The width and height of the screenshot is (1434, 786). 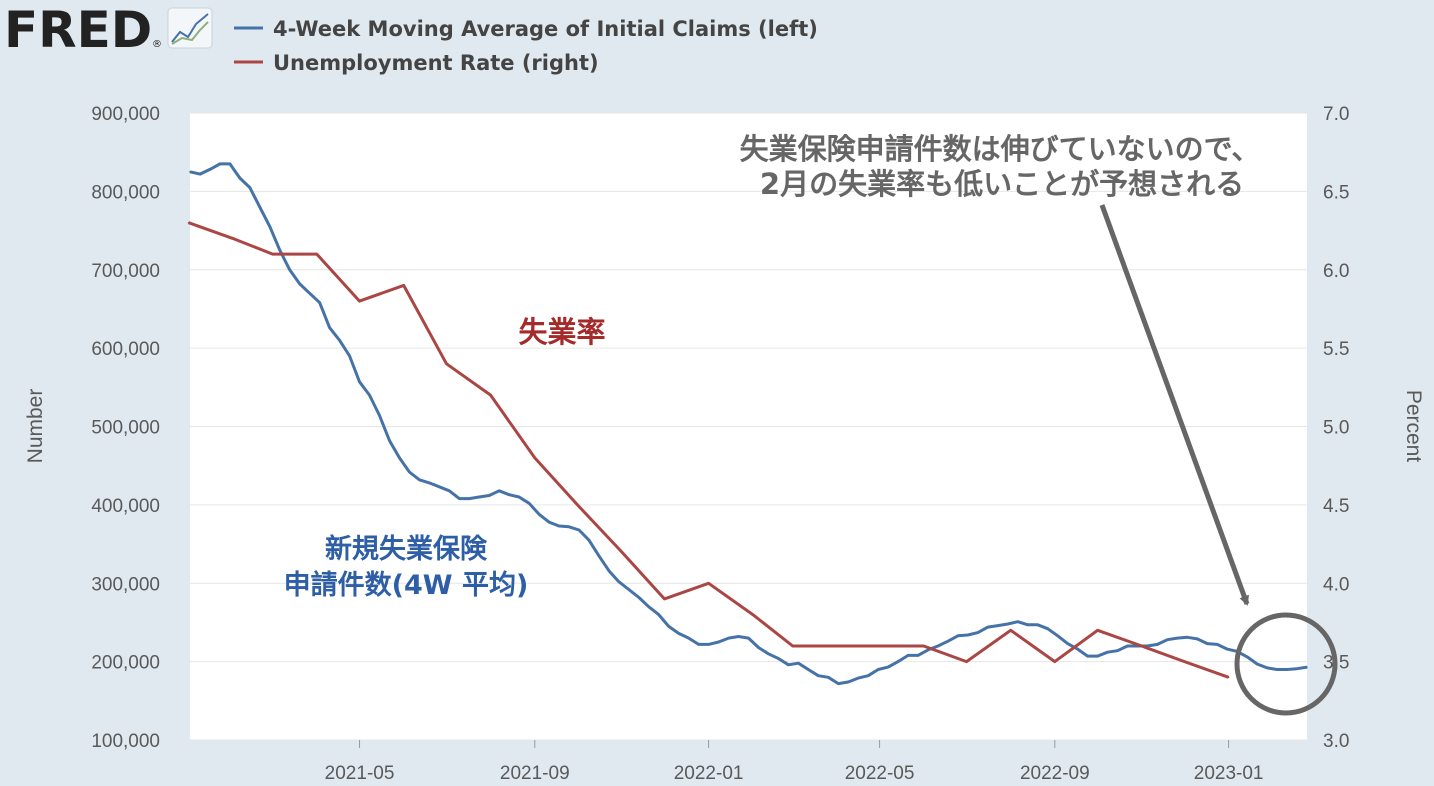 I want to click on line-chart-icon, so click(x=190, y=28).